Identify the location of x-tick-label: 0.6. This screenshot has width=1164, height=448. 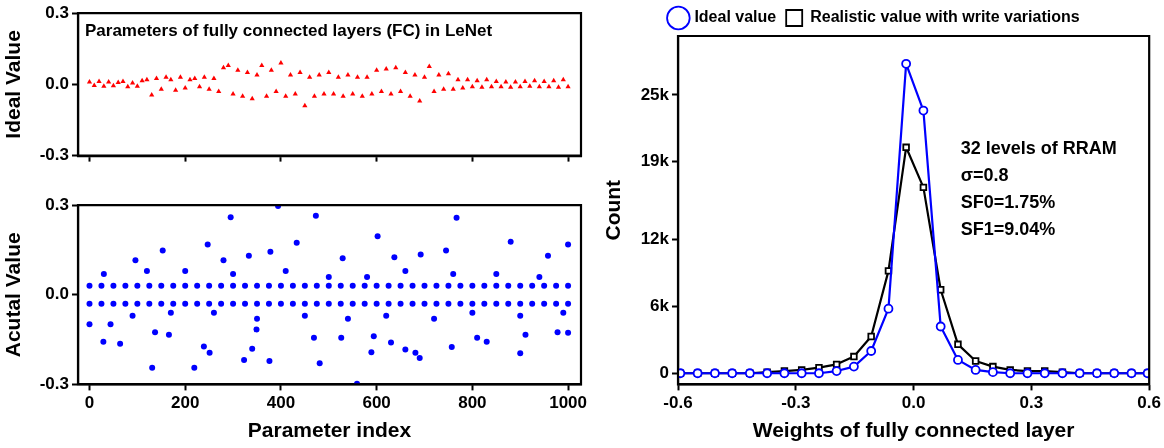
(1149, 403).